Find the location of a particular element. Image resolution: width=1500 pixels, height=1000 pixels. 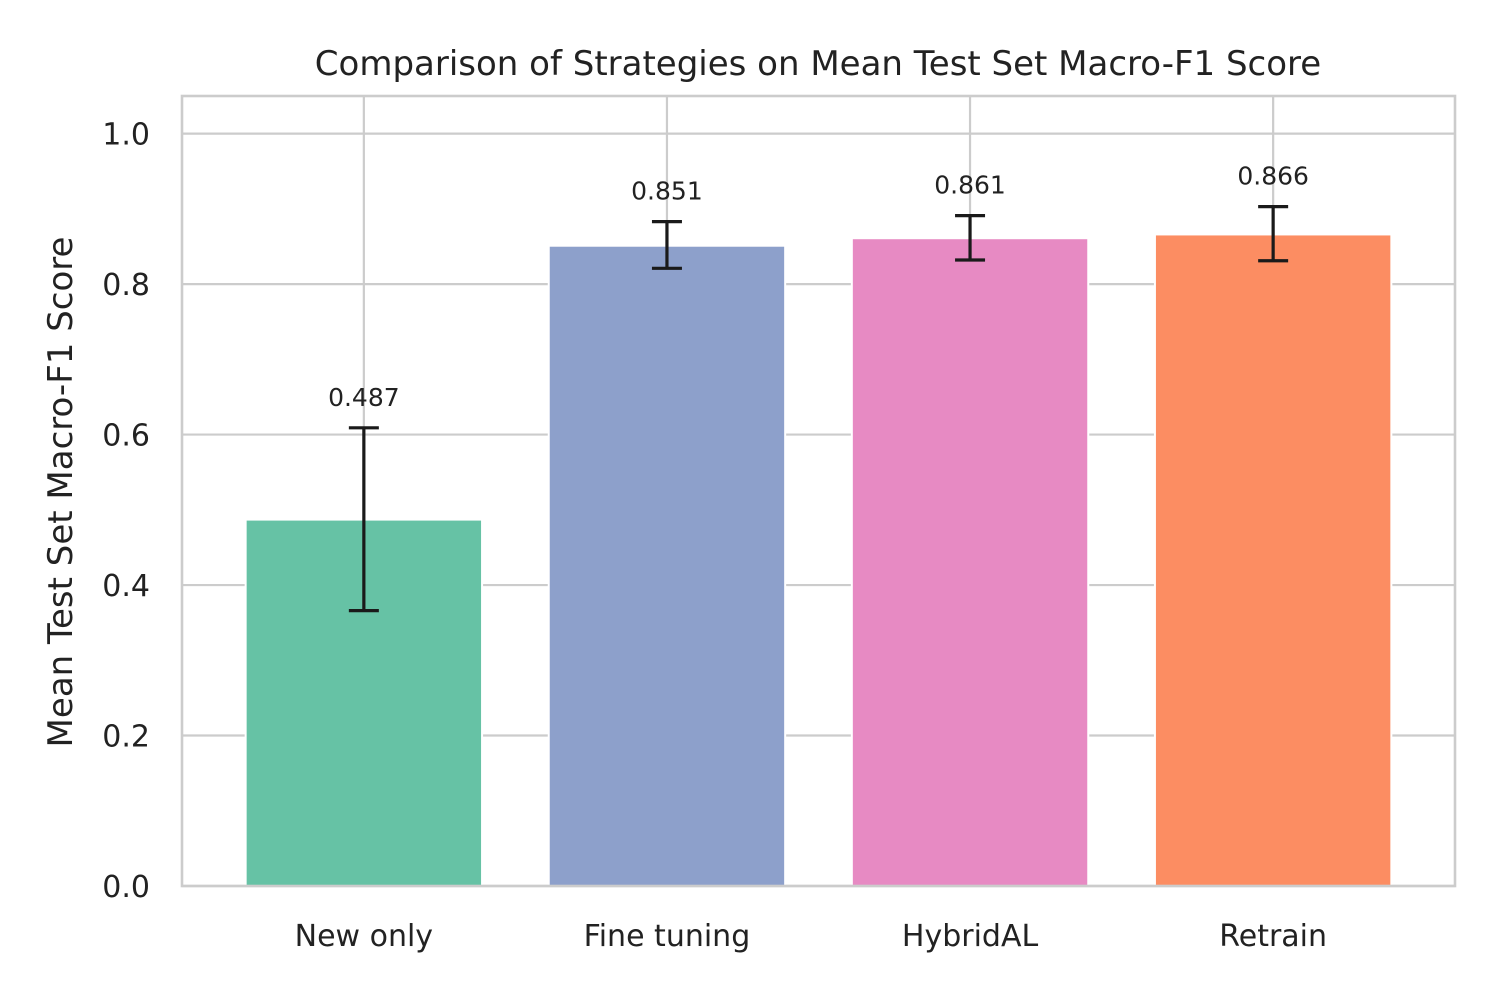

y-tick-label: 0.0 is located at coordinates (126, 887).